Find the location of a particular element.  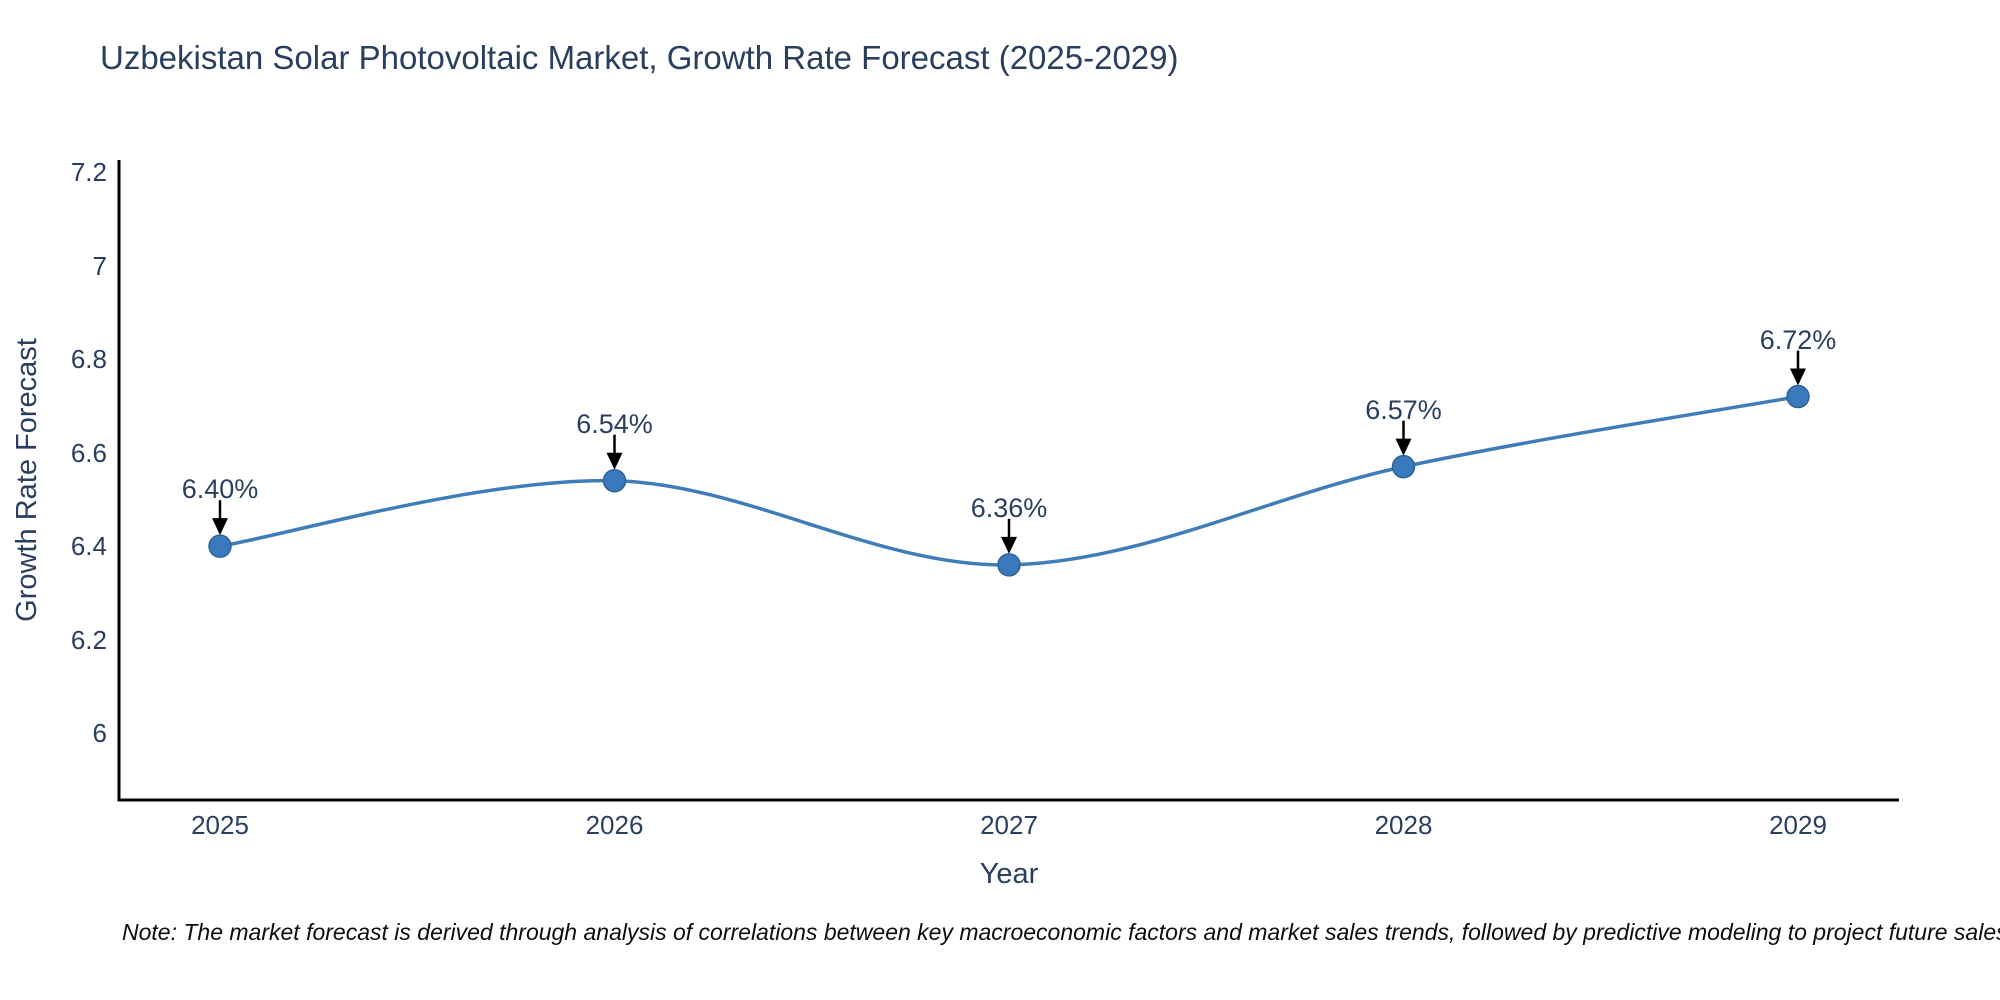

x-tick-label: 2026 is located at coordinates (614, 825).